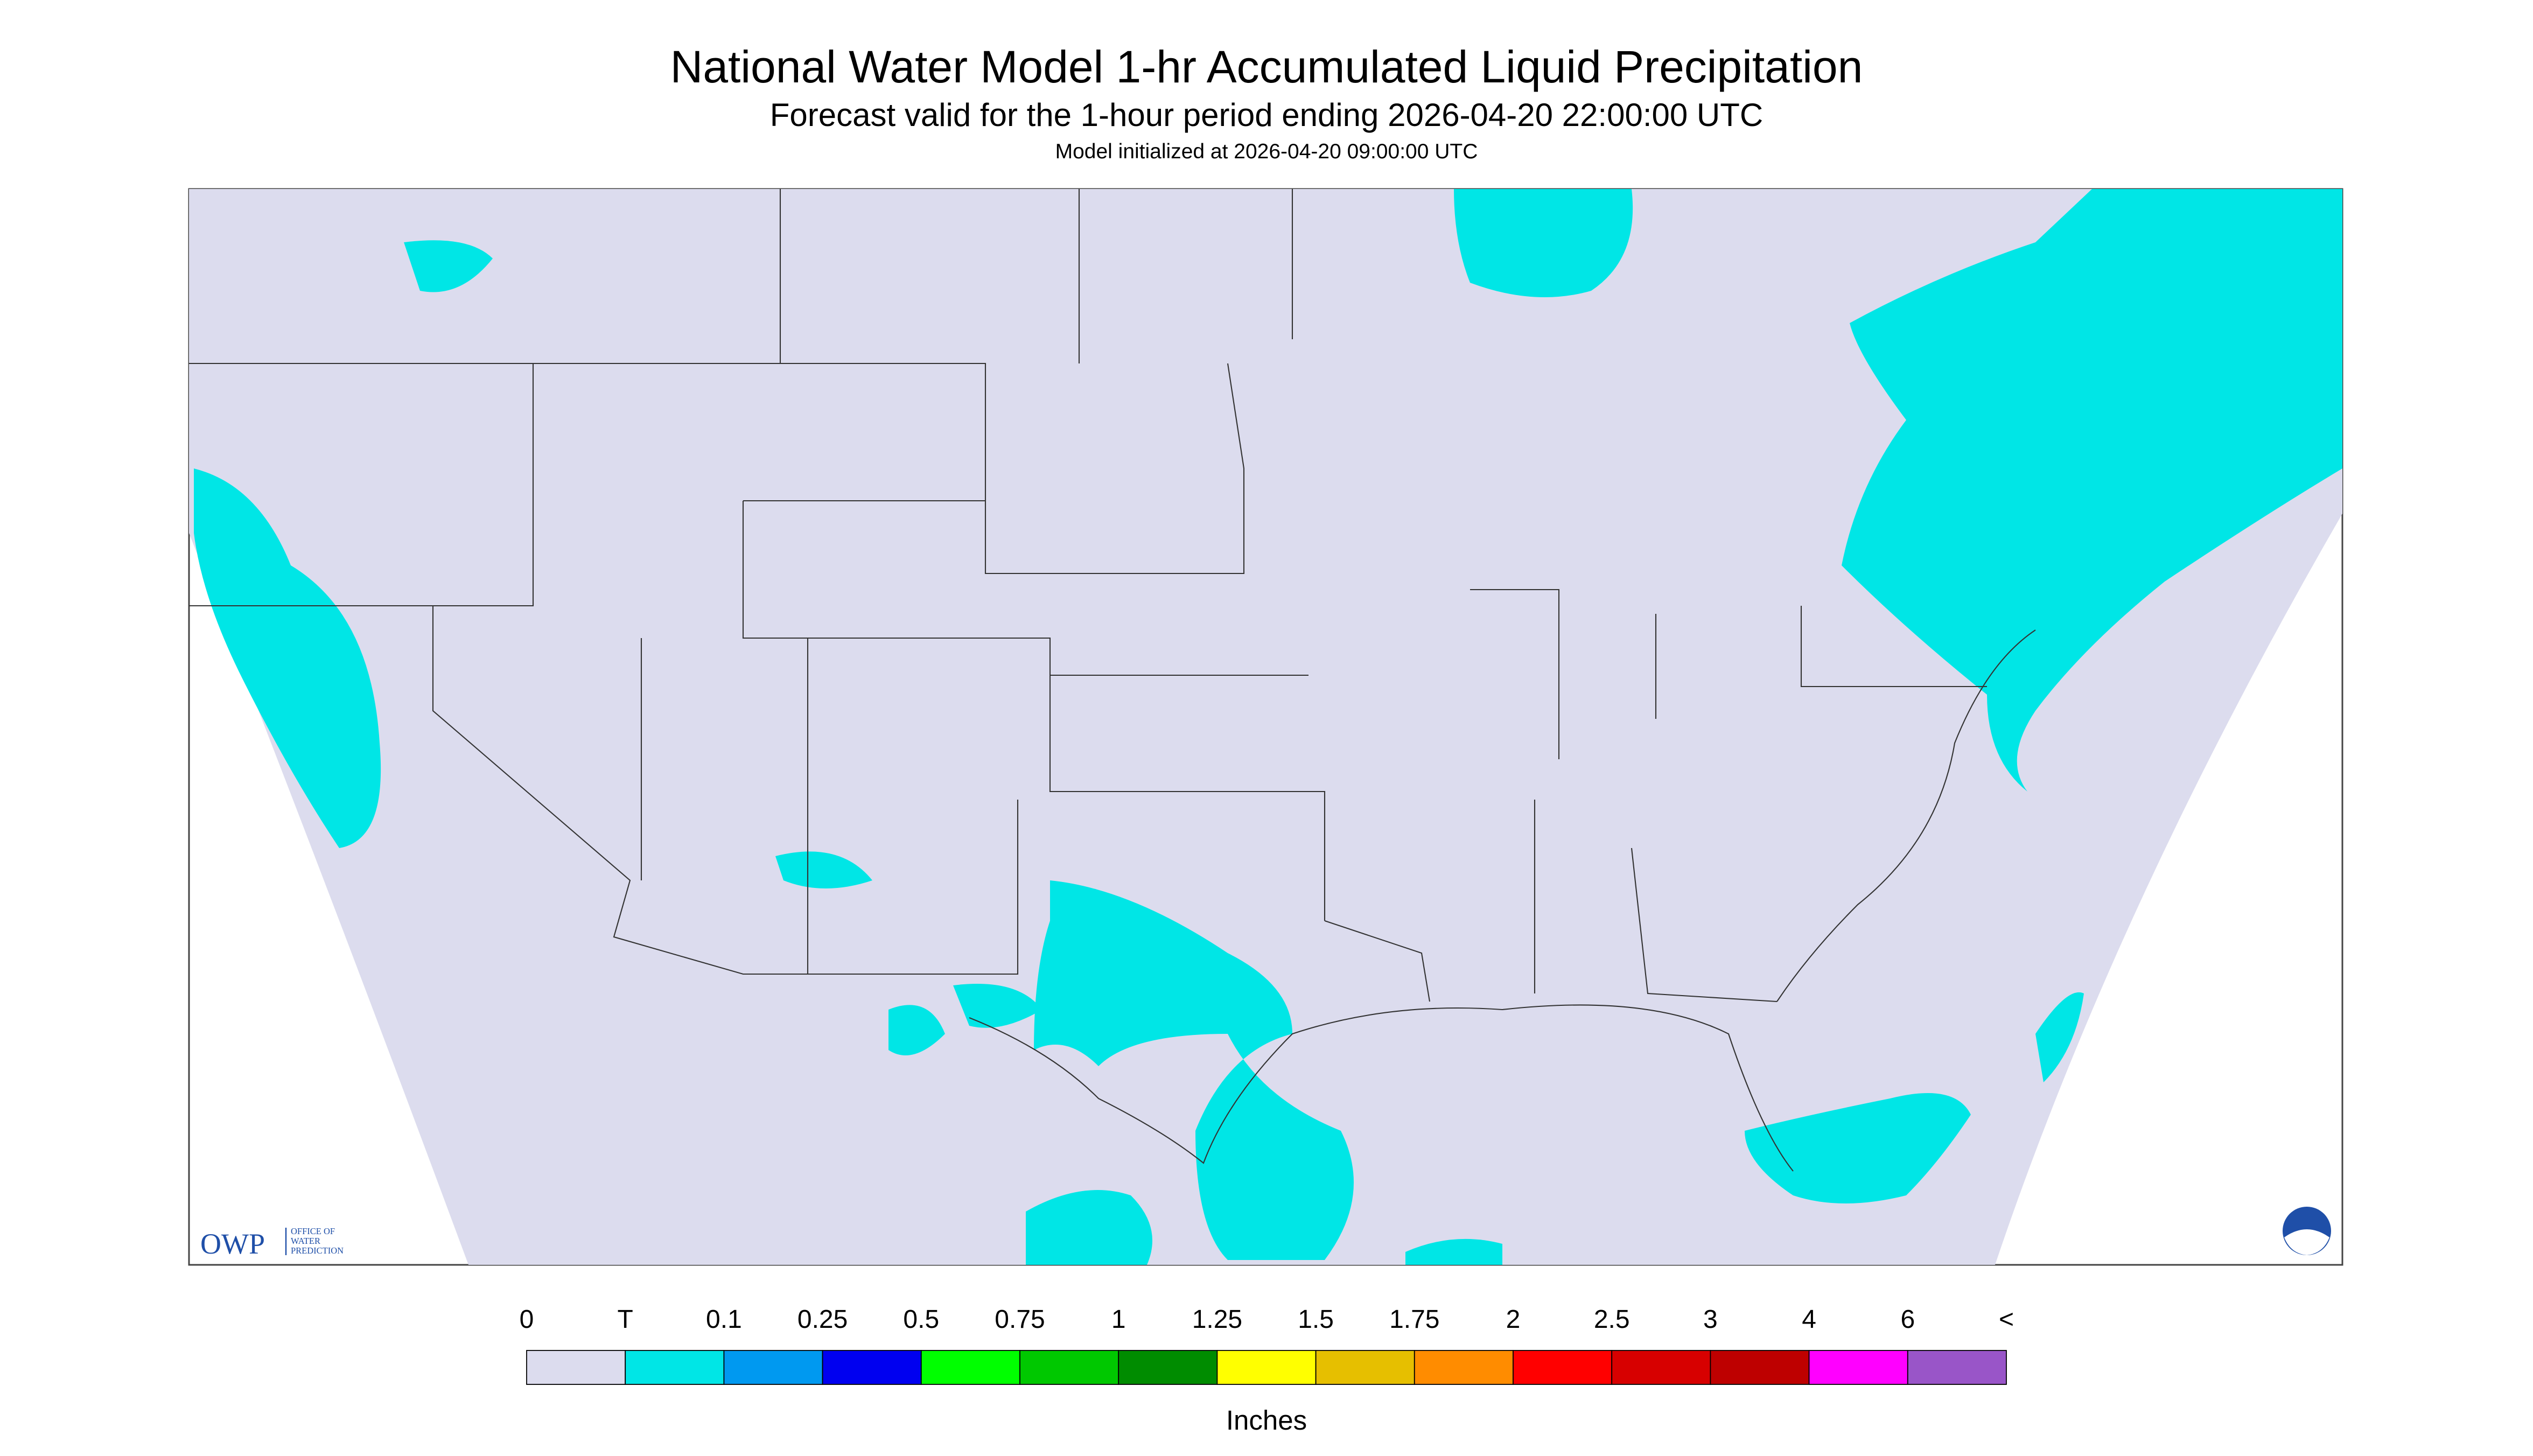  Describe the element at coordinates (724, 1319) in the screenshot. I see `legend-label: 0.1` at that location.